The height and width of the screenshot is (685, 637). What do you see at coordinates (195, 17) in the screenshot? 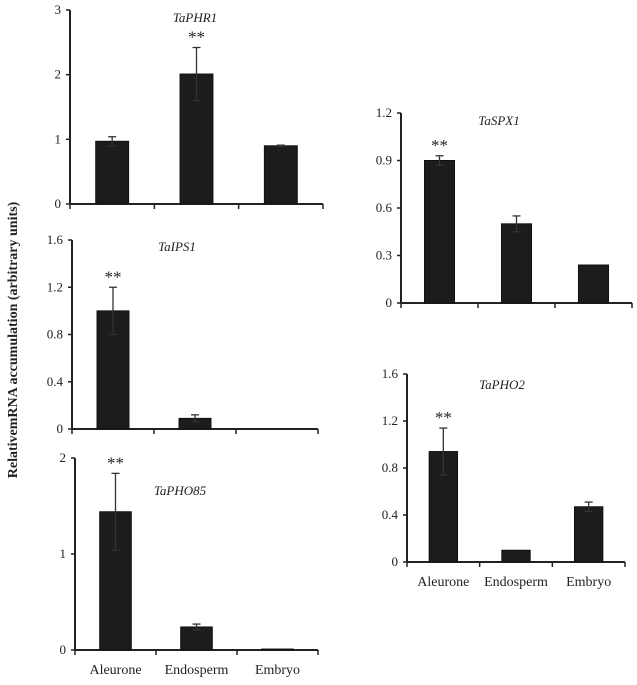
I see `panel-title: TaPHR1` at bounding box center [195, 17].